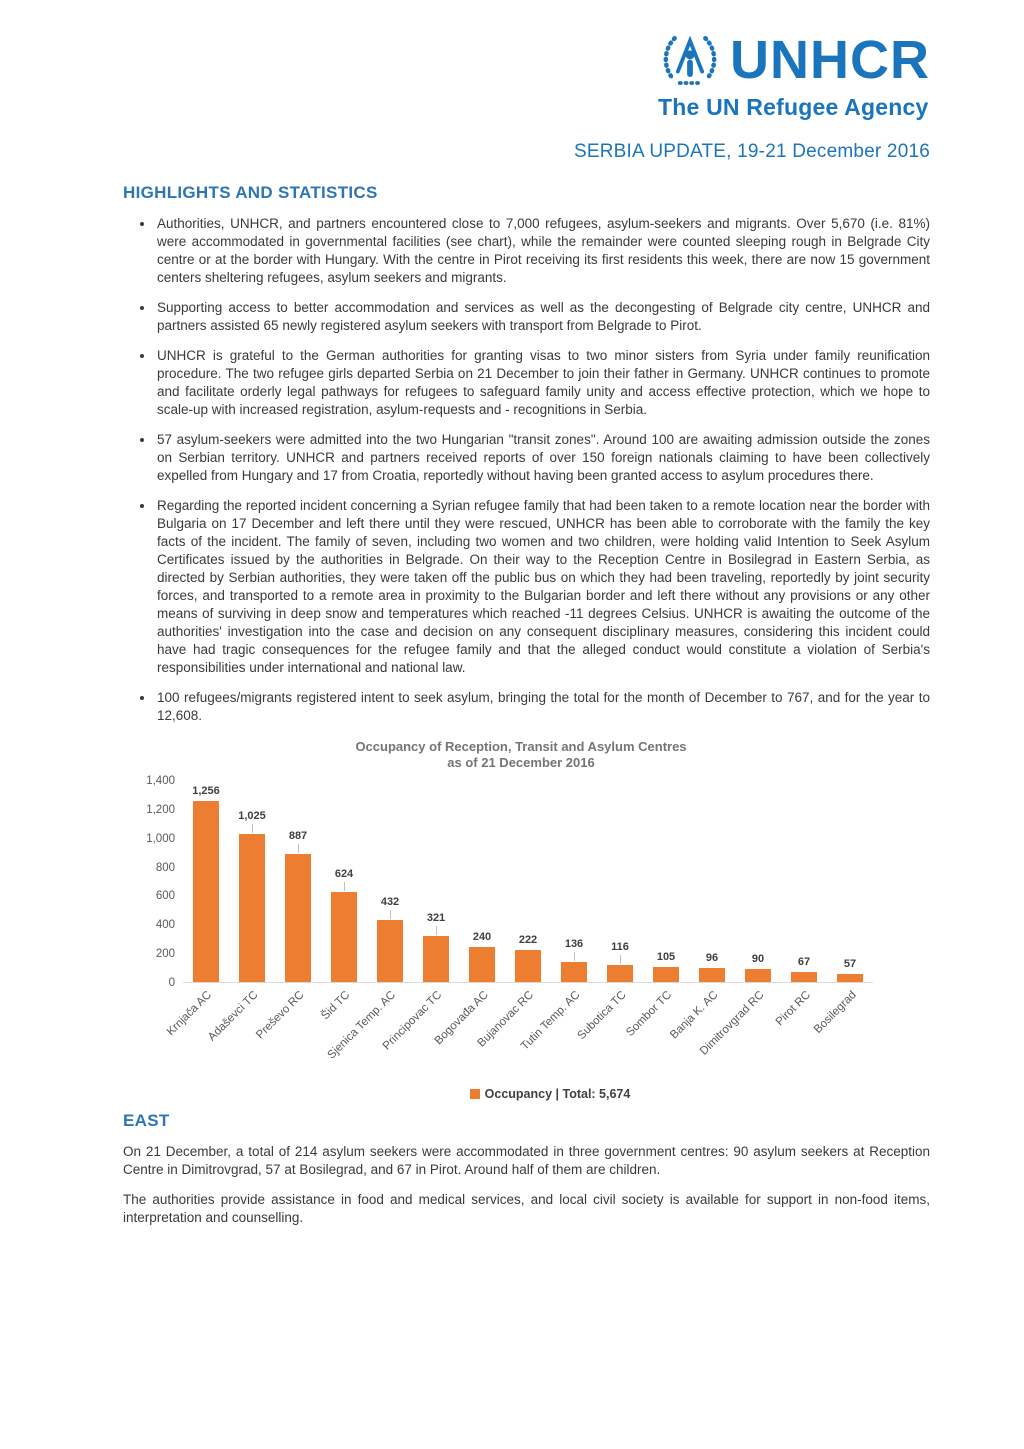  I want to click on y-axis-tick: 1,000, so click(160, 838).